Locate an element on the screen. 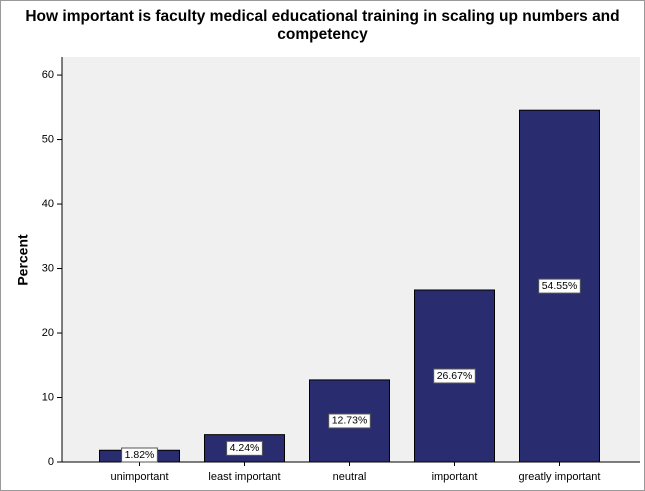  y-tick-label: 30 is located at coordinates (48, 268).